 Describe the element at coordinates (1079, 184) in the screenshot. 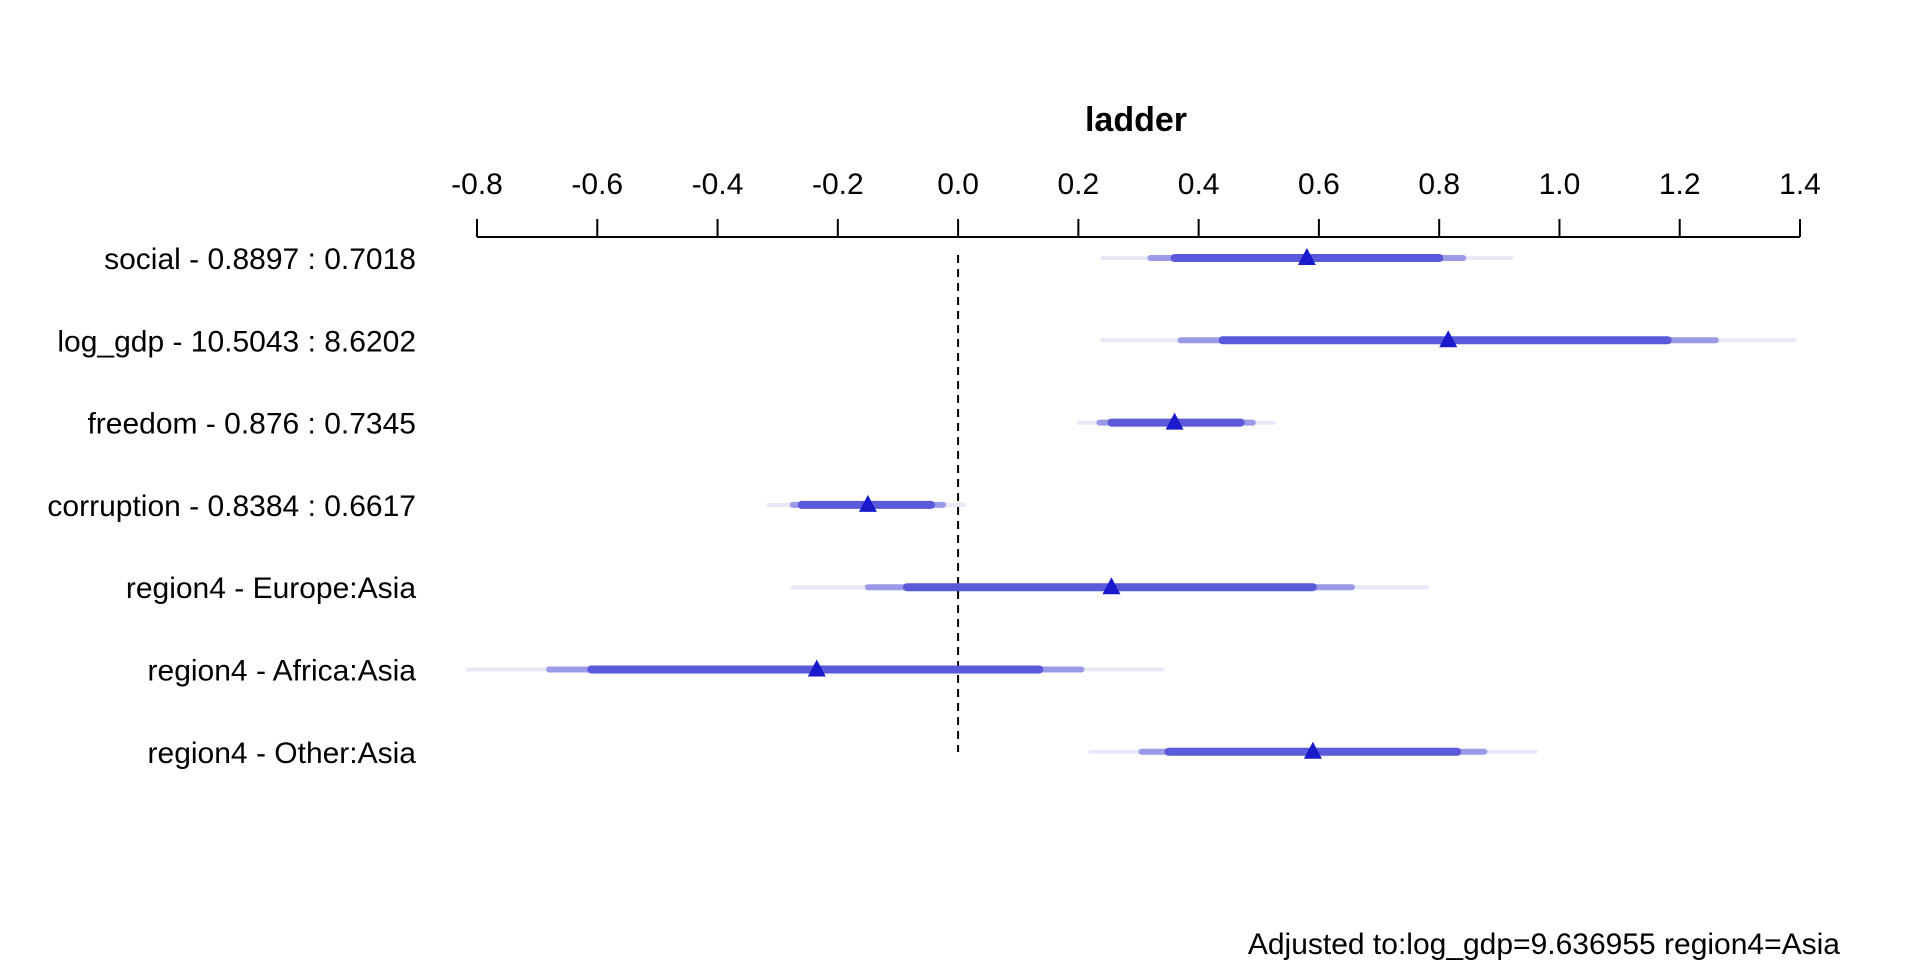

I see `x-tick-label: 0.2` at that location.